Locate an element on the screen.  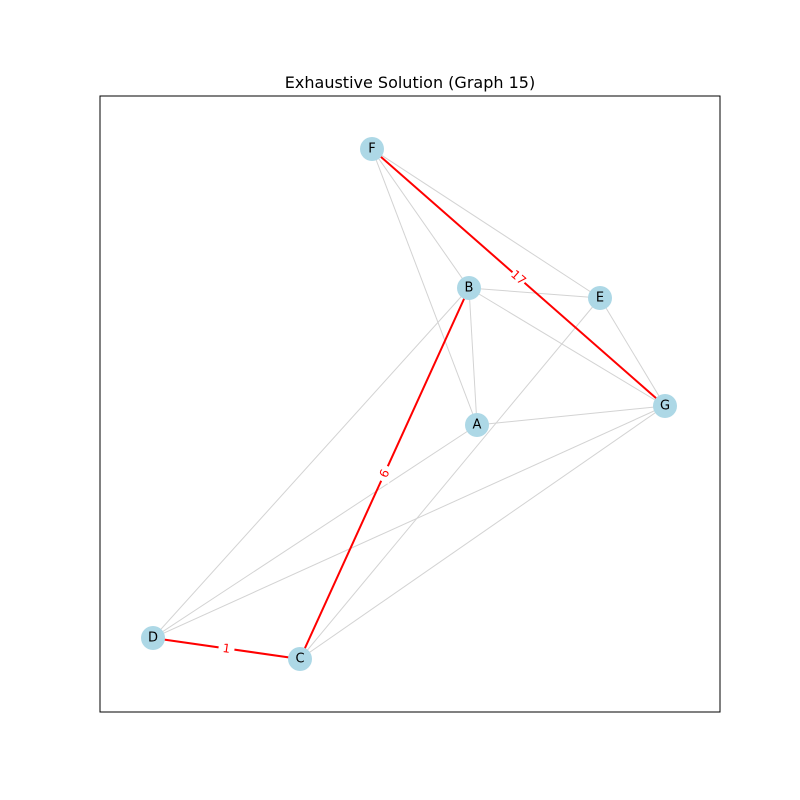
node-circle-D is located at coordinates (153, 638).